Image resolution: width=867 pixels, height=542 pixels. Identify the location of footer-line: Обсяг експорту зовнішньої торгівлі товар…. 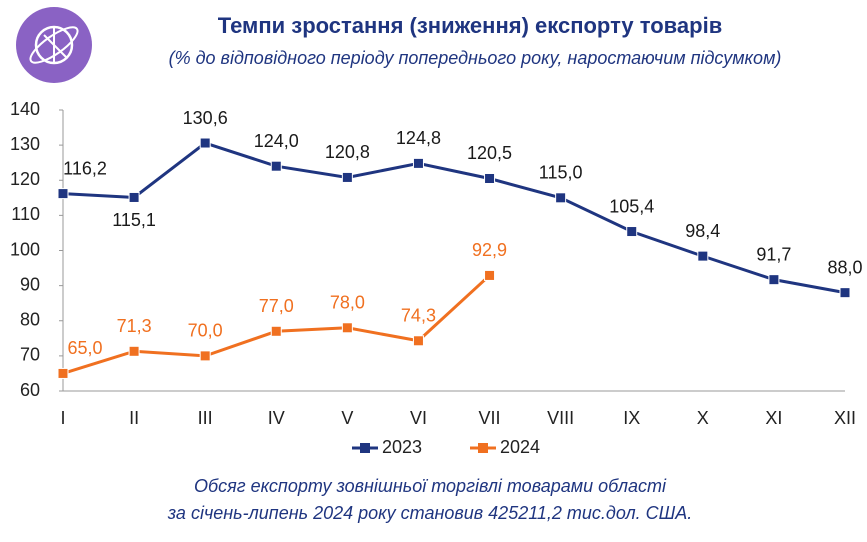
(430, 486).